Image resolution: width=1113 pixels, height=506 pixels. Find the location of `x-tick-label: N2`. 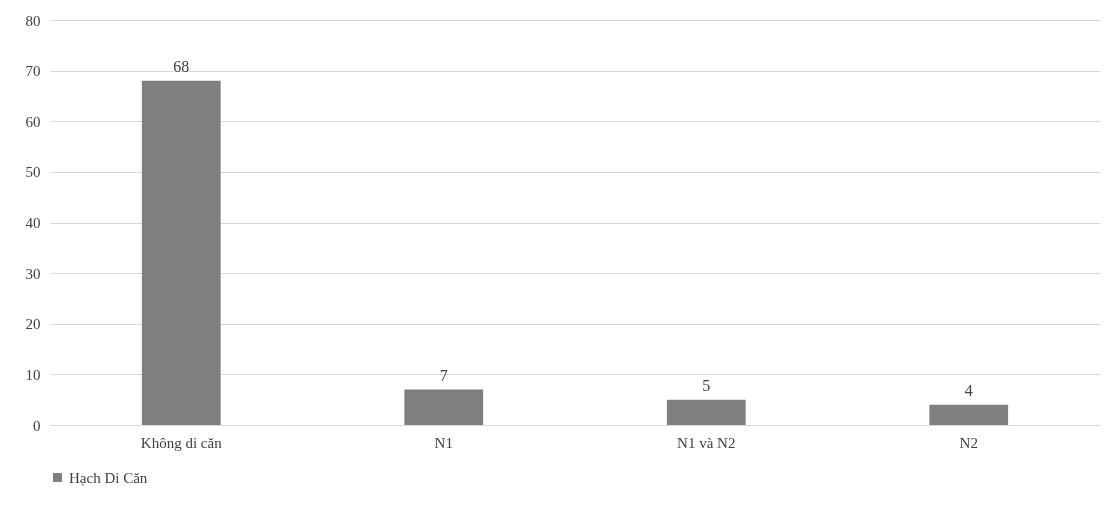

x-tick-label: N2 is located at coordinates (968, 442).